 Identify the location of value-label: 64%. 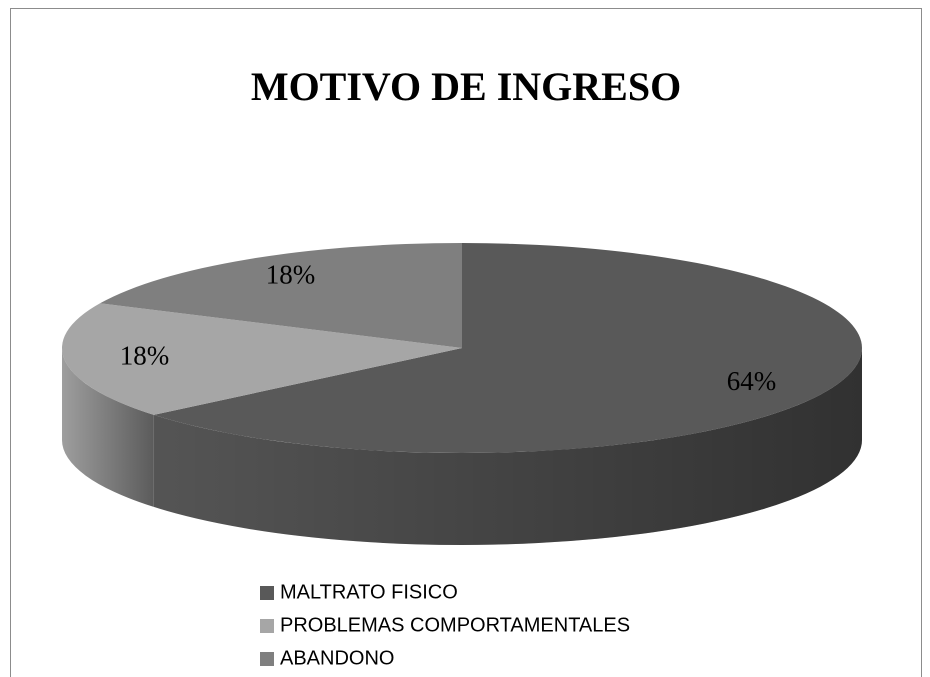
(752, 381).